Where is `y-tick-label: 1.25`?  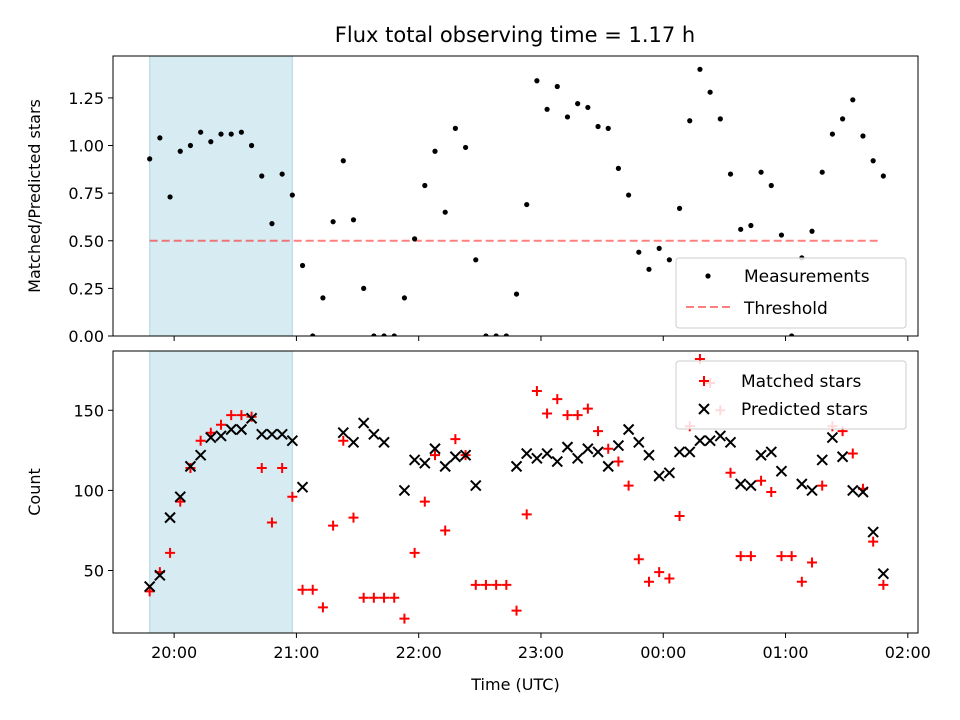
y-tick-label: 1.25 is located at coordinates (86, 98).